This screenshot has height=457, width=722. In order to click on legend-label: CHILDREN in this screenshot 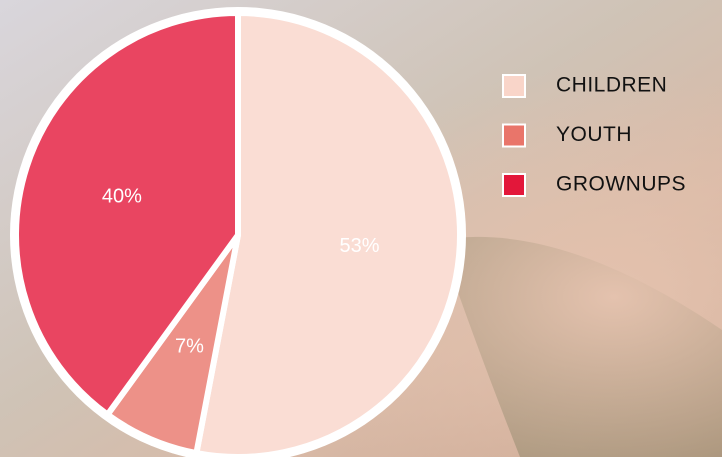, I will do `click(611, 85)`.